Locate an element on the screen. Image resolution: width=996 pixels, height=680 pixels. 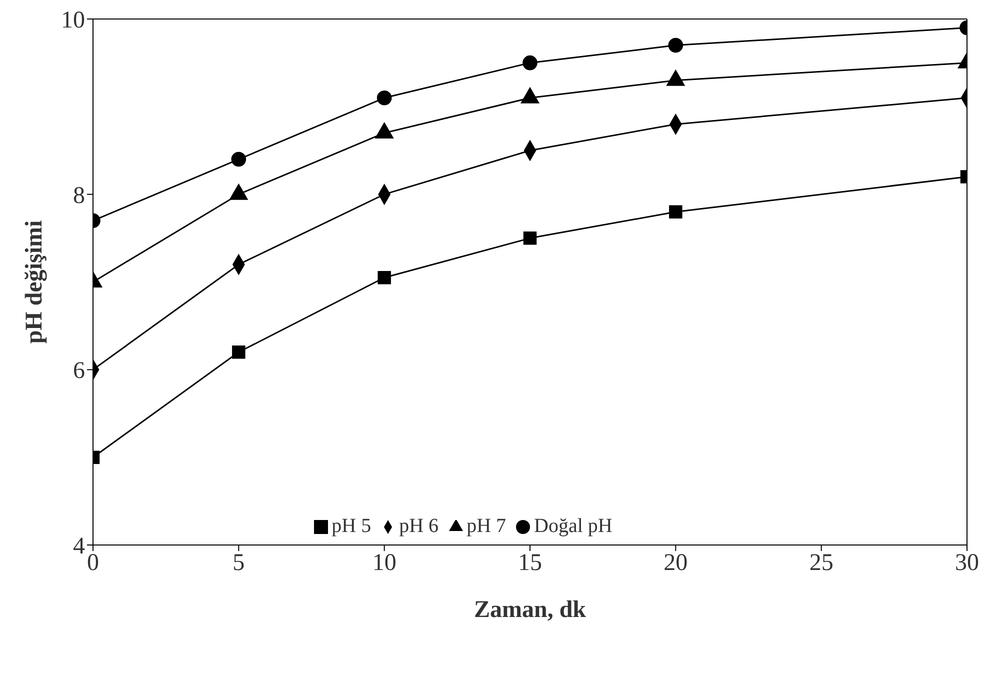
y-tick-label: 10 is located at coordinates (73, 21).